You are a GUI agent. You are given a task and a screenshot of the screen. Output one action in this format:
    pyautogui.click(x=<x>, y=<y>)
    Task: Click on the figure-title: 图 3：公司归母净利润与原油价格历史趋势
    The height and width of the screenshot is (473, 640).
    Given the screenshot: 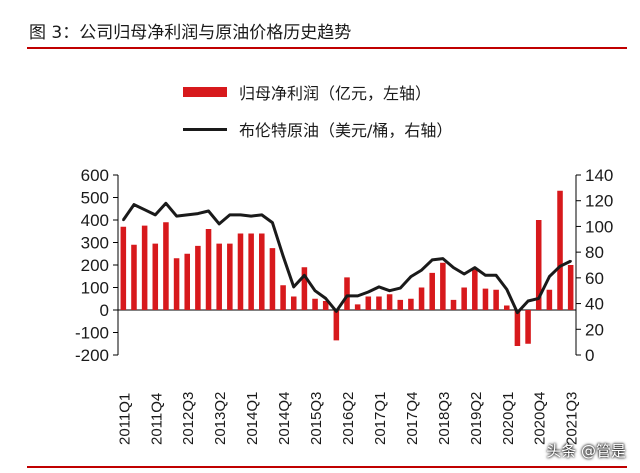 What is the action you would take?
    pyautogui.click(x=190, y=33)
    